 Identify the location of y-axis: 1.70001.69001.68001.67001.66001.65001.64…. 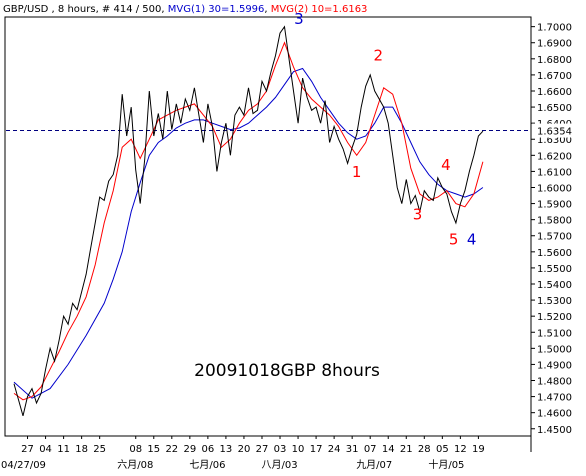
(551, 229).